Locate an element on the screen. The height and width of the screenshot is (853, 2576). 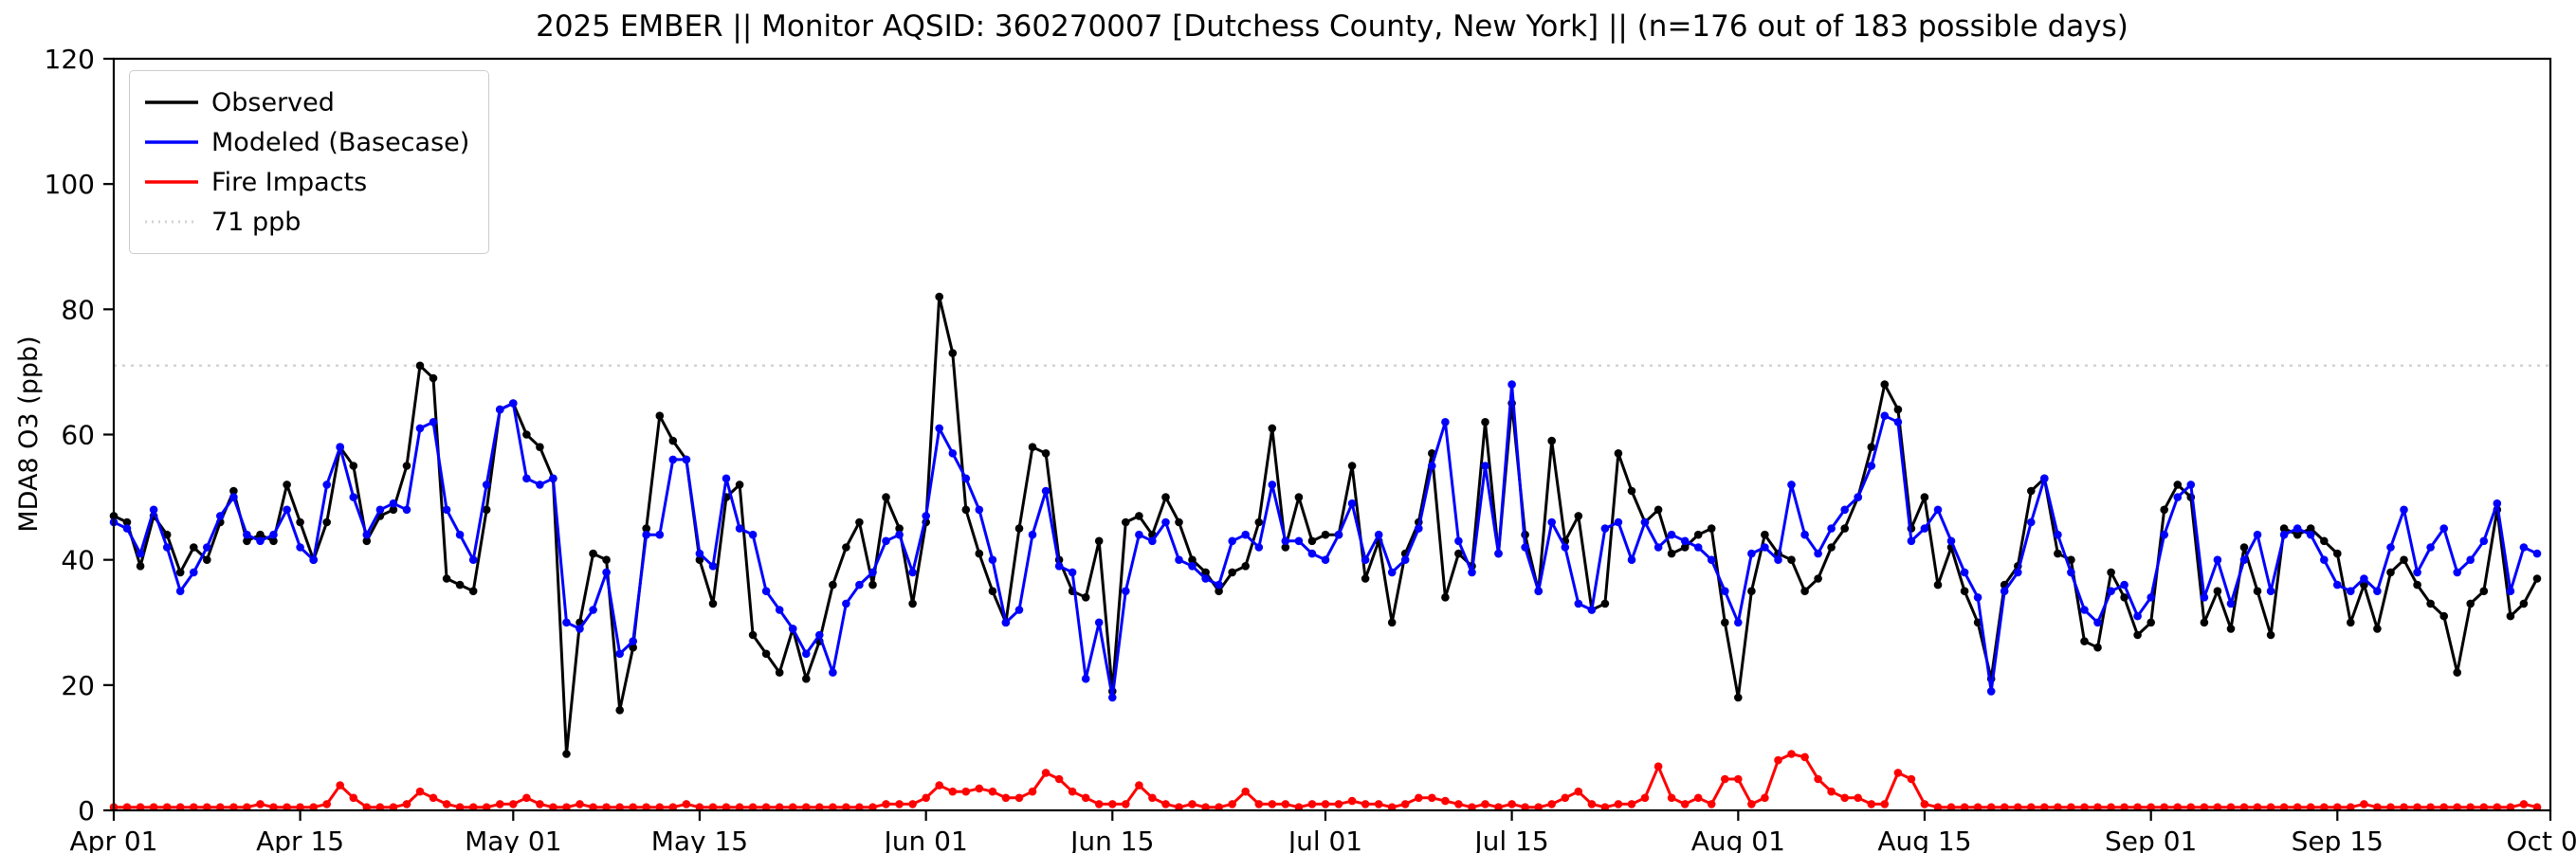
svg-text: 120 is located at coordinates (70, 59).